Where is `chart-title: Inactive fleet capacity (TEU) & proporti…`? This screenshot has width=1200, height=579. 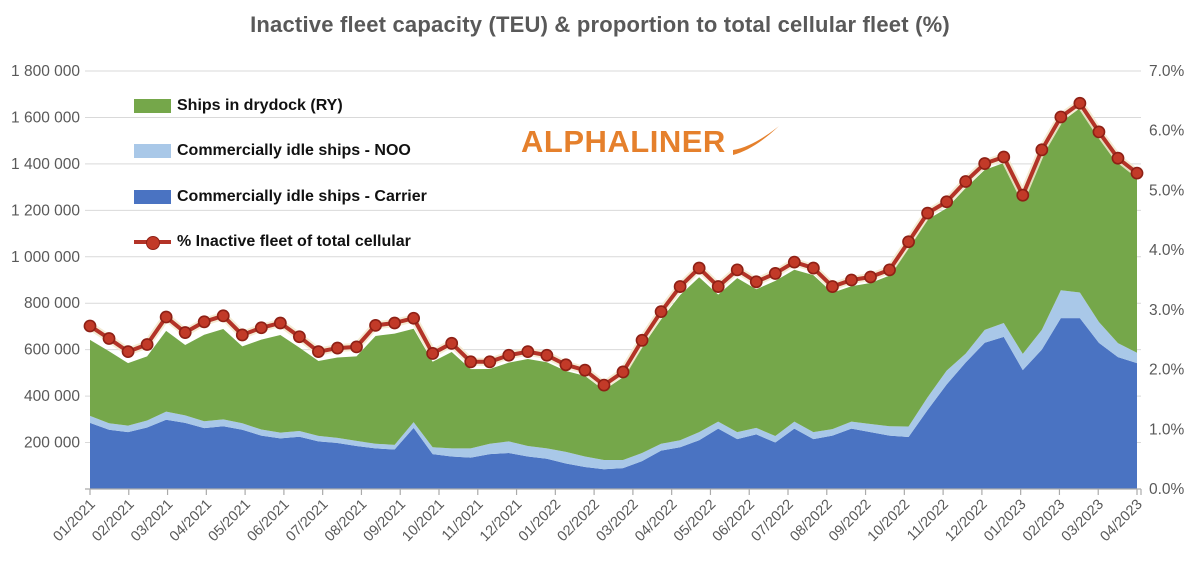
chart-title: Inactive fleet capacity (TEU) & proporti… is located at coordinates (600, 24).